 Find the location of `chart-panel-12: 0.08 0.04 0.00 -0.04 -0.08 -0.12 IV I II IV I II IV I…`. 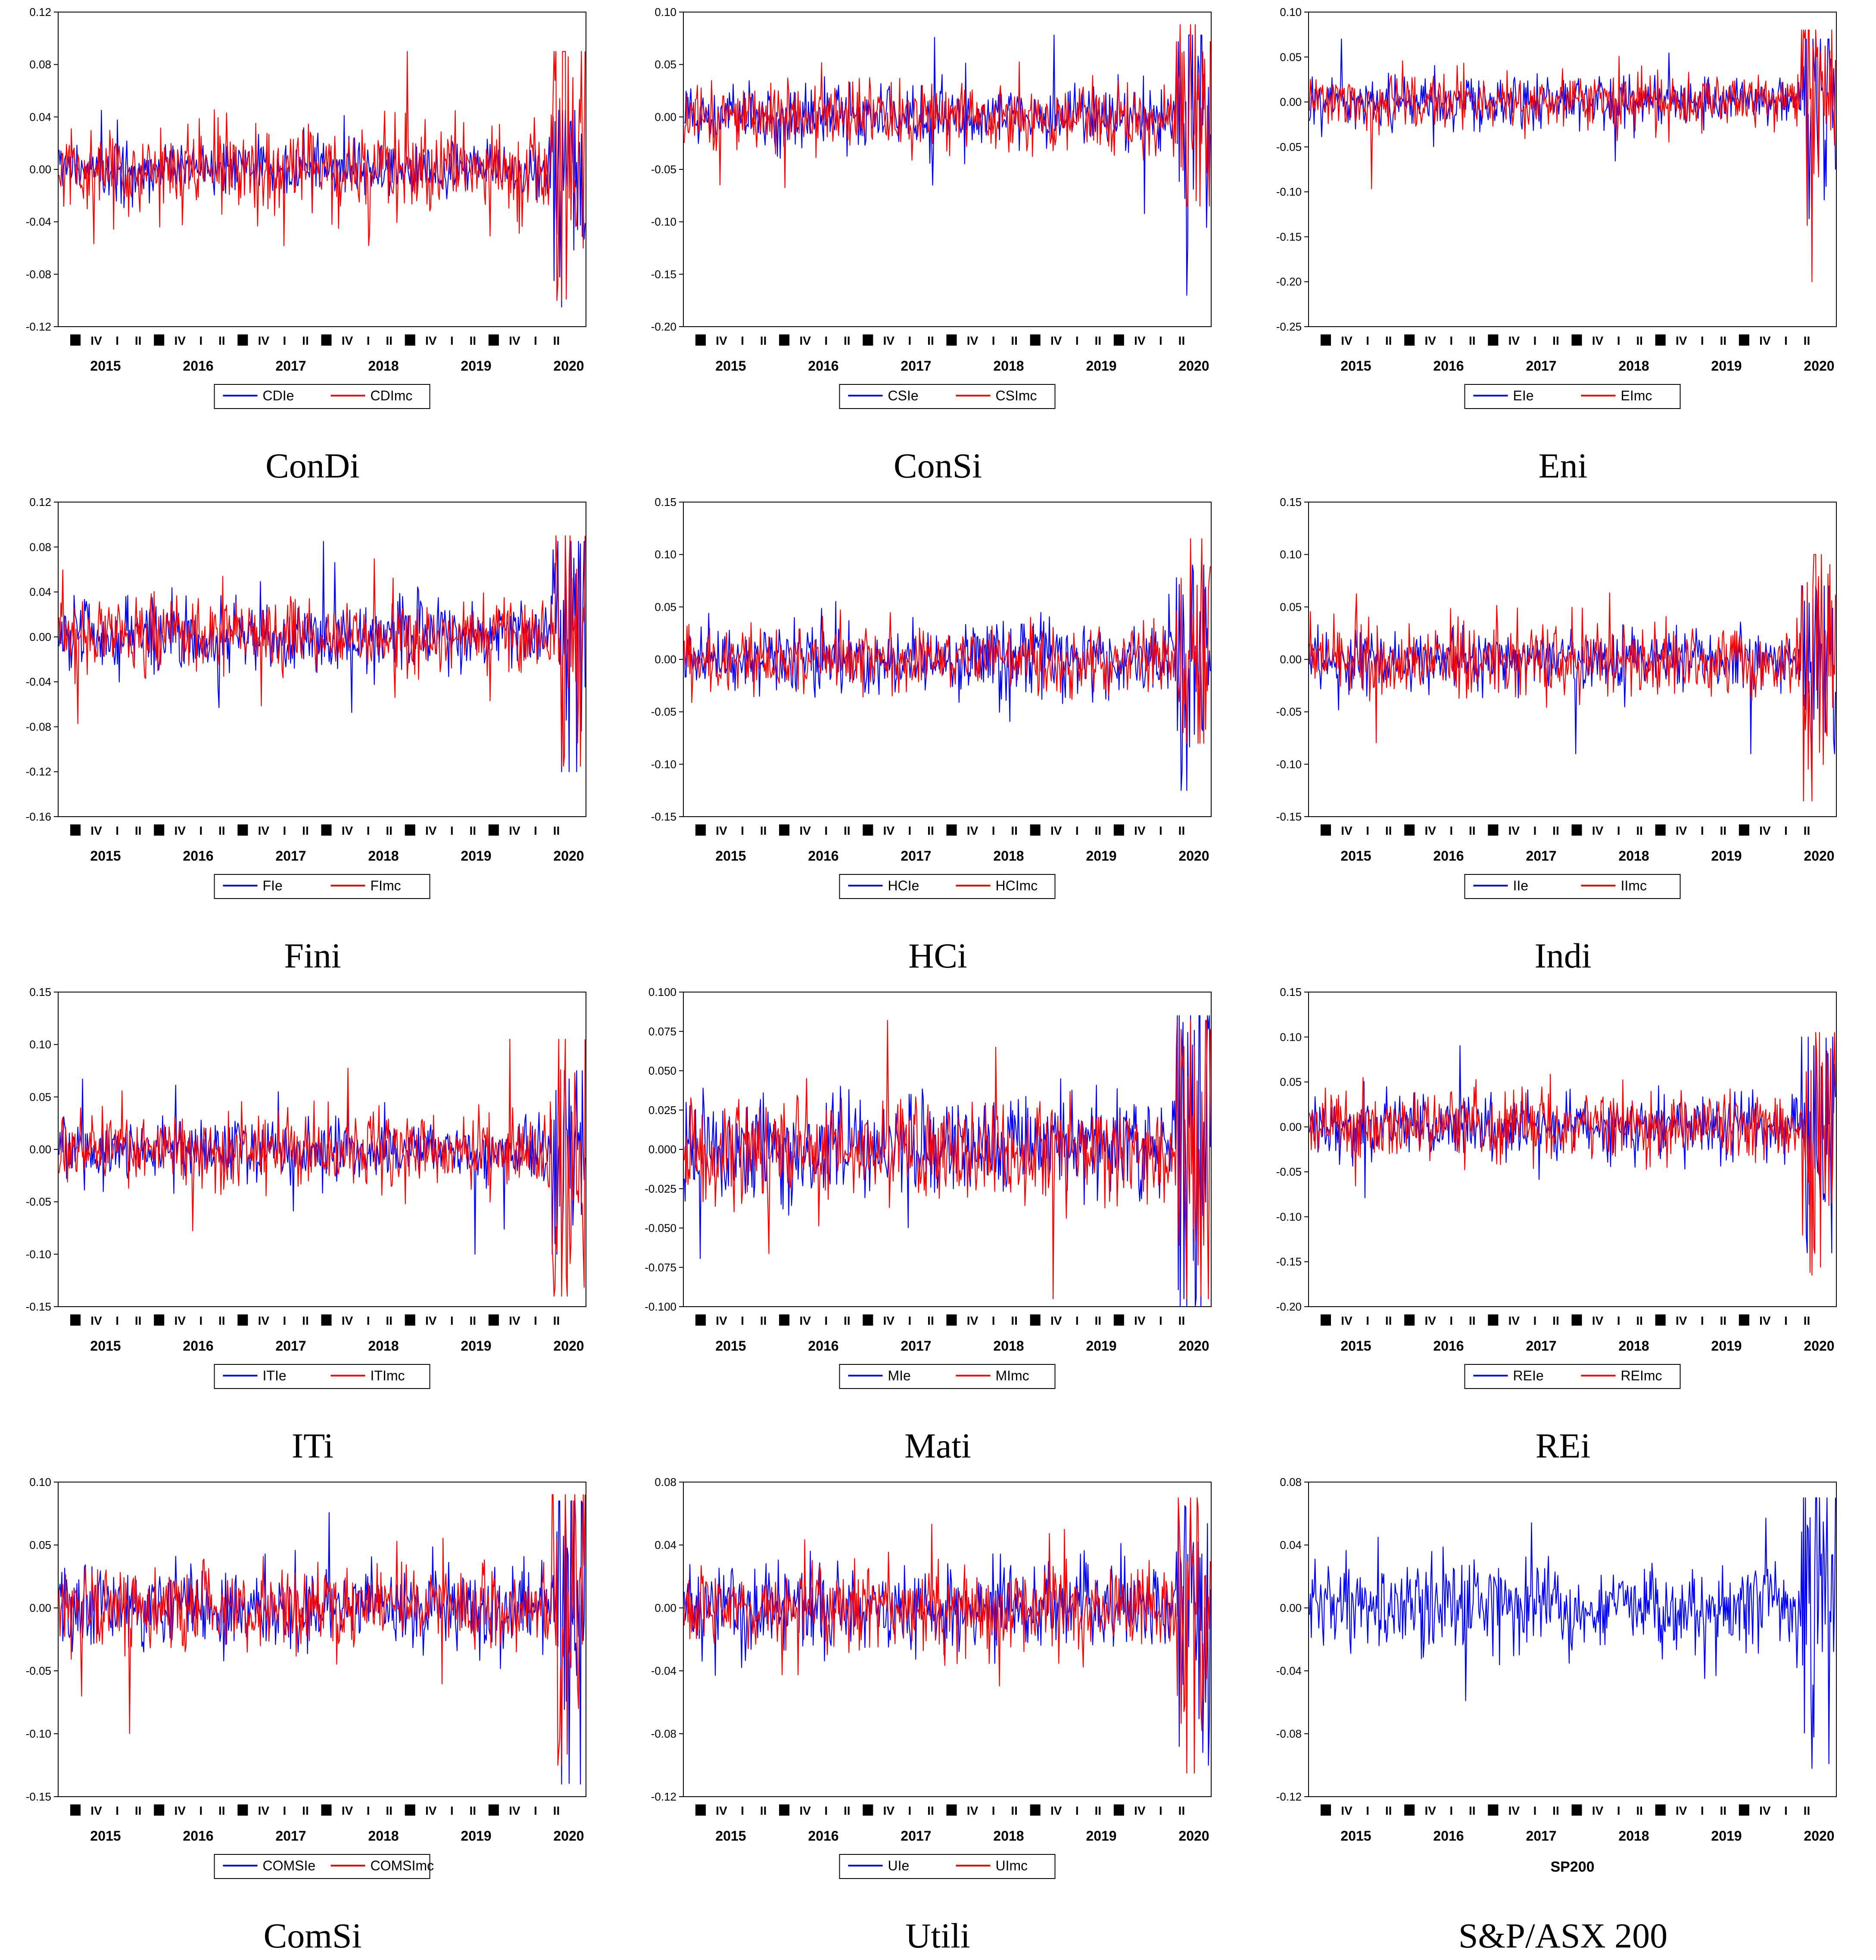

chart-panel-12: 0.08 0.04 0.00 -0.04 -0.08 -0.12 IV I II IV I II IV I… is located at coordinates (1563, 1715).